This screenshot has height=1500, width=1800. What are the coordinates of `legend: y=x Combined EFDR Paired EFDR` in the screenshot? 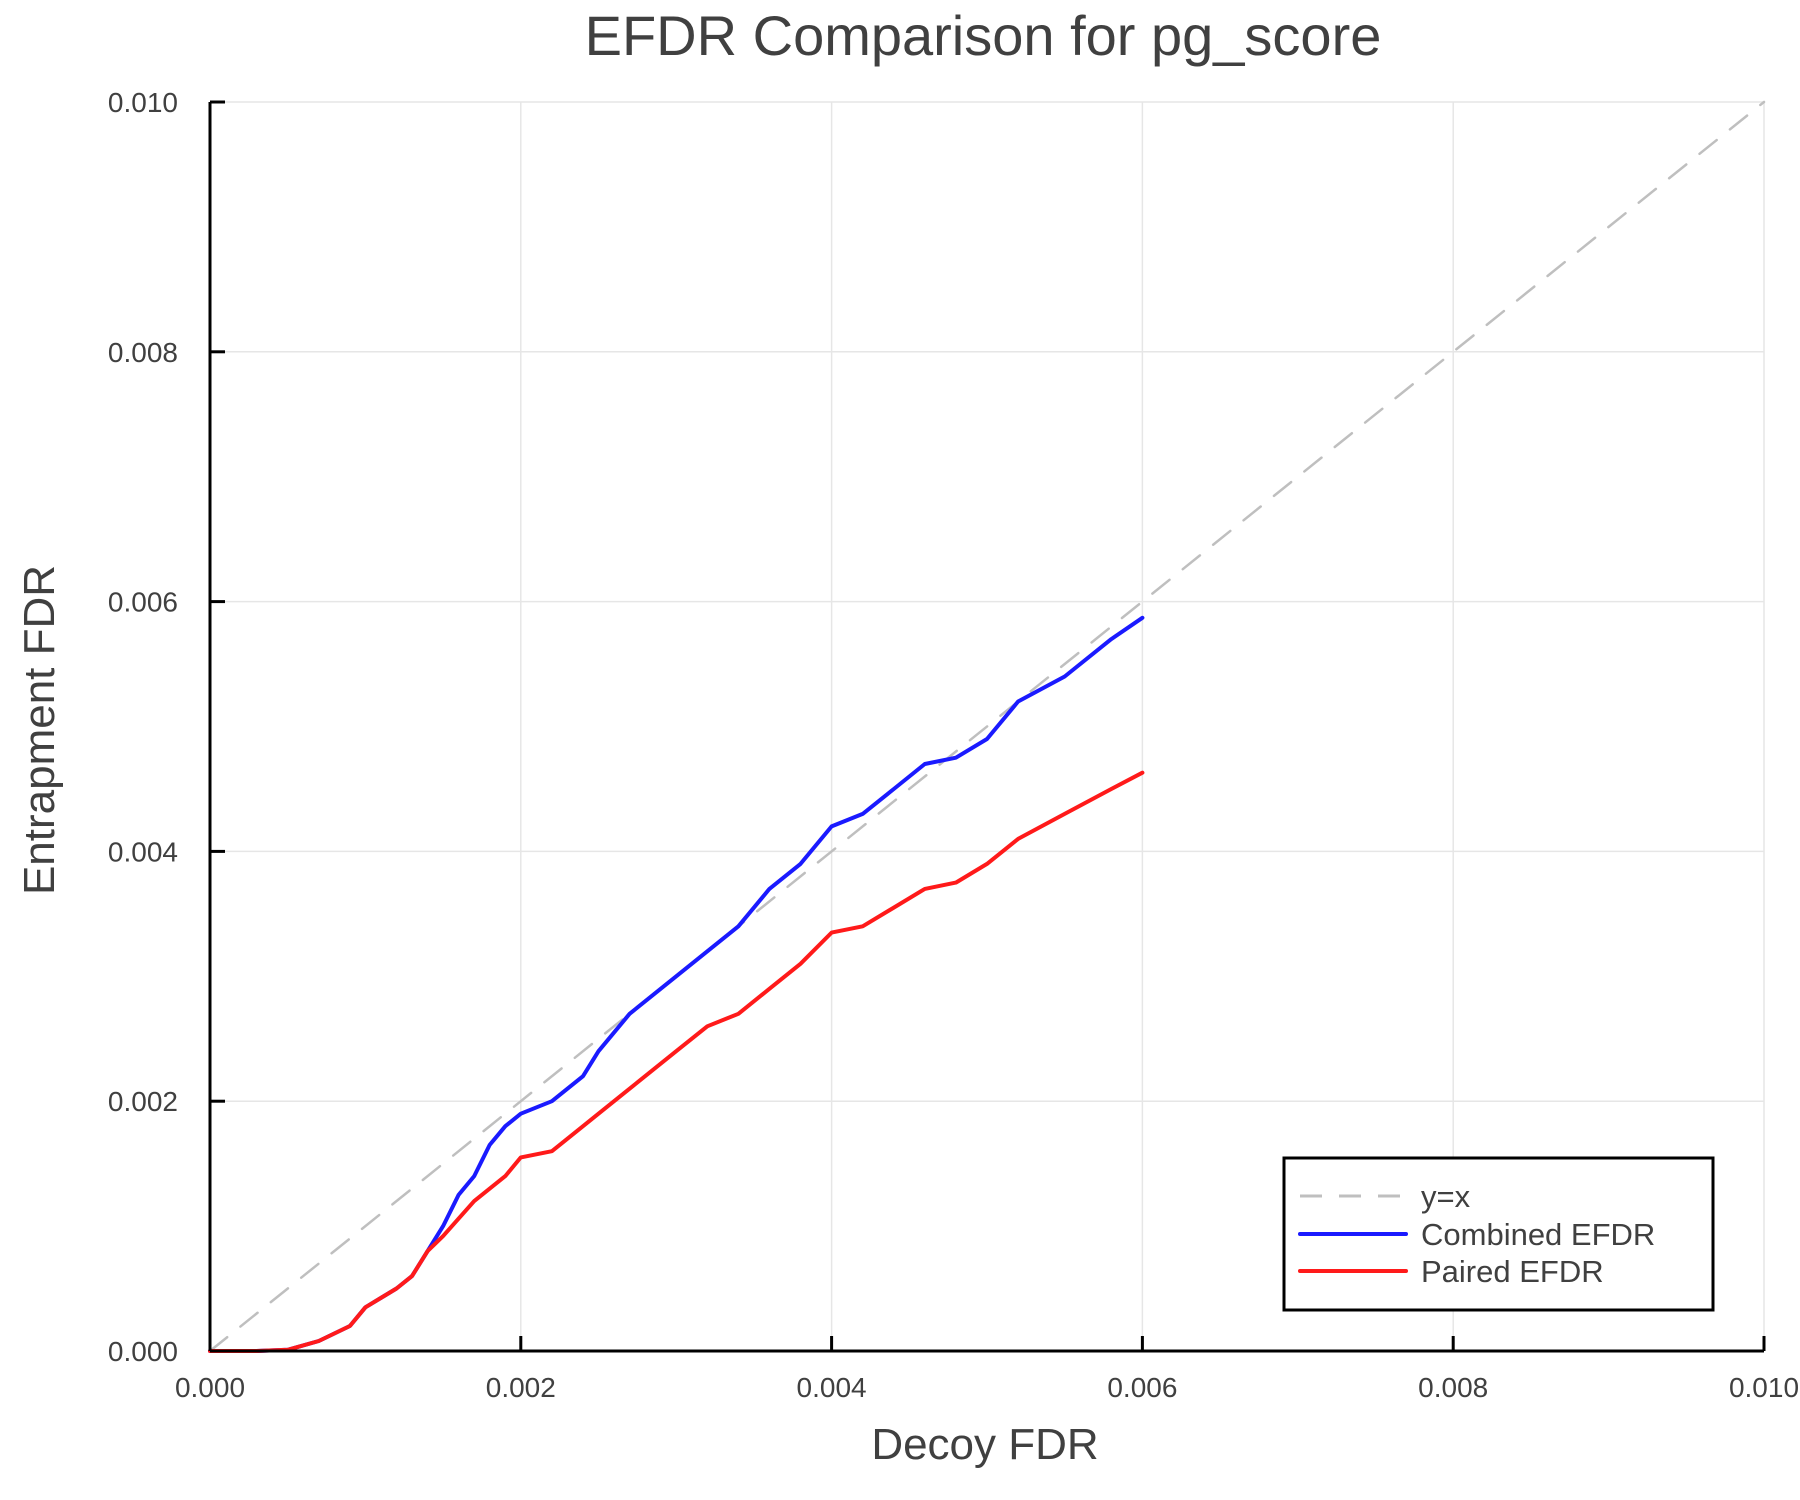 It's located at (1498, 1234).